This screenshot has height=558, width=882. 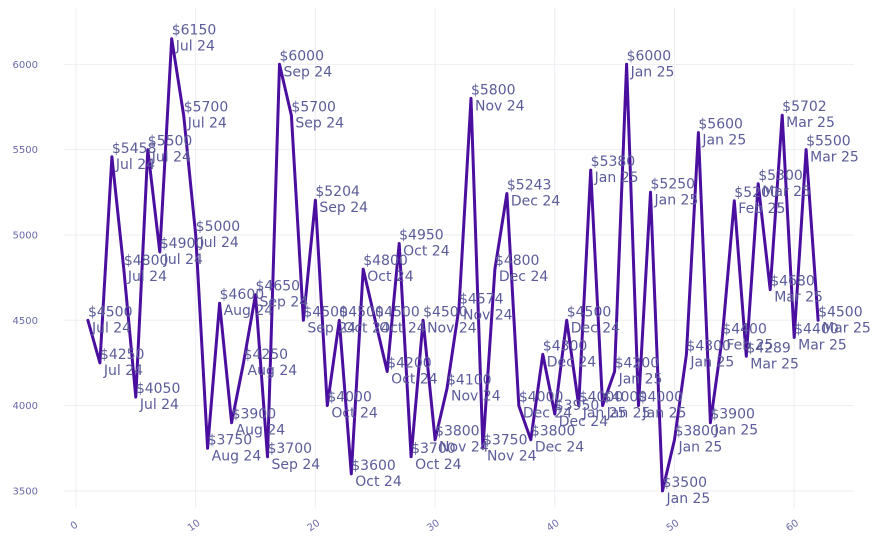 What do you see at coordinates (218, 227) in the screenshot?
I see `data-label-value: $5000` at bounding box center [218, 227].